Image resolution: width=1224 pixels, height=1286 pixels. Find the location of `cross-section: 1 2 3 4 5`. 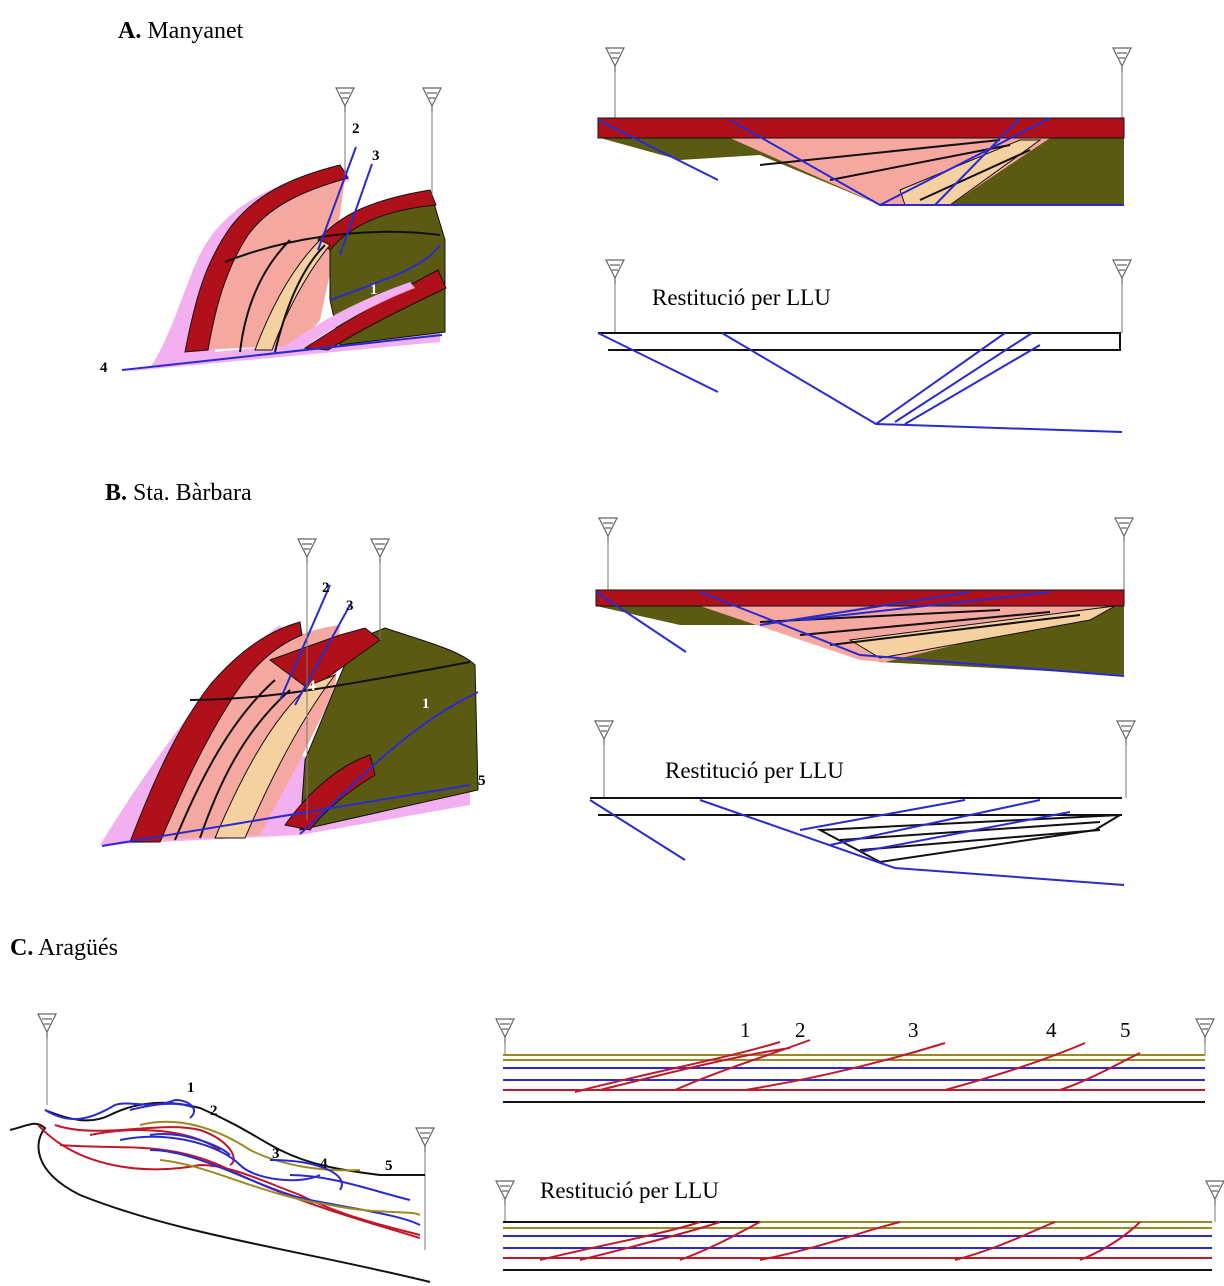

cross-section: 1 2 3 4 5 is located at coordinates (222, 1148).